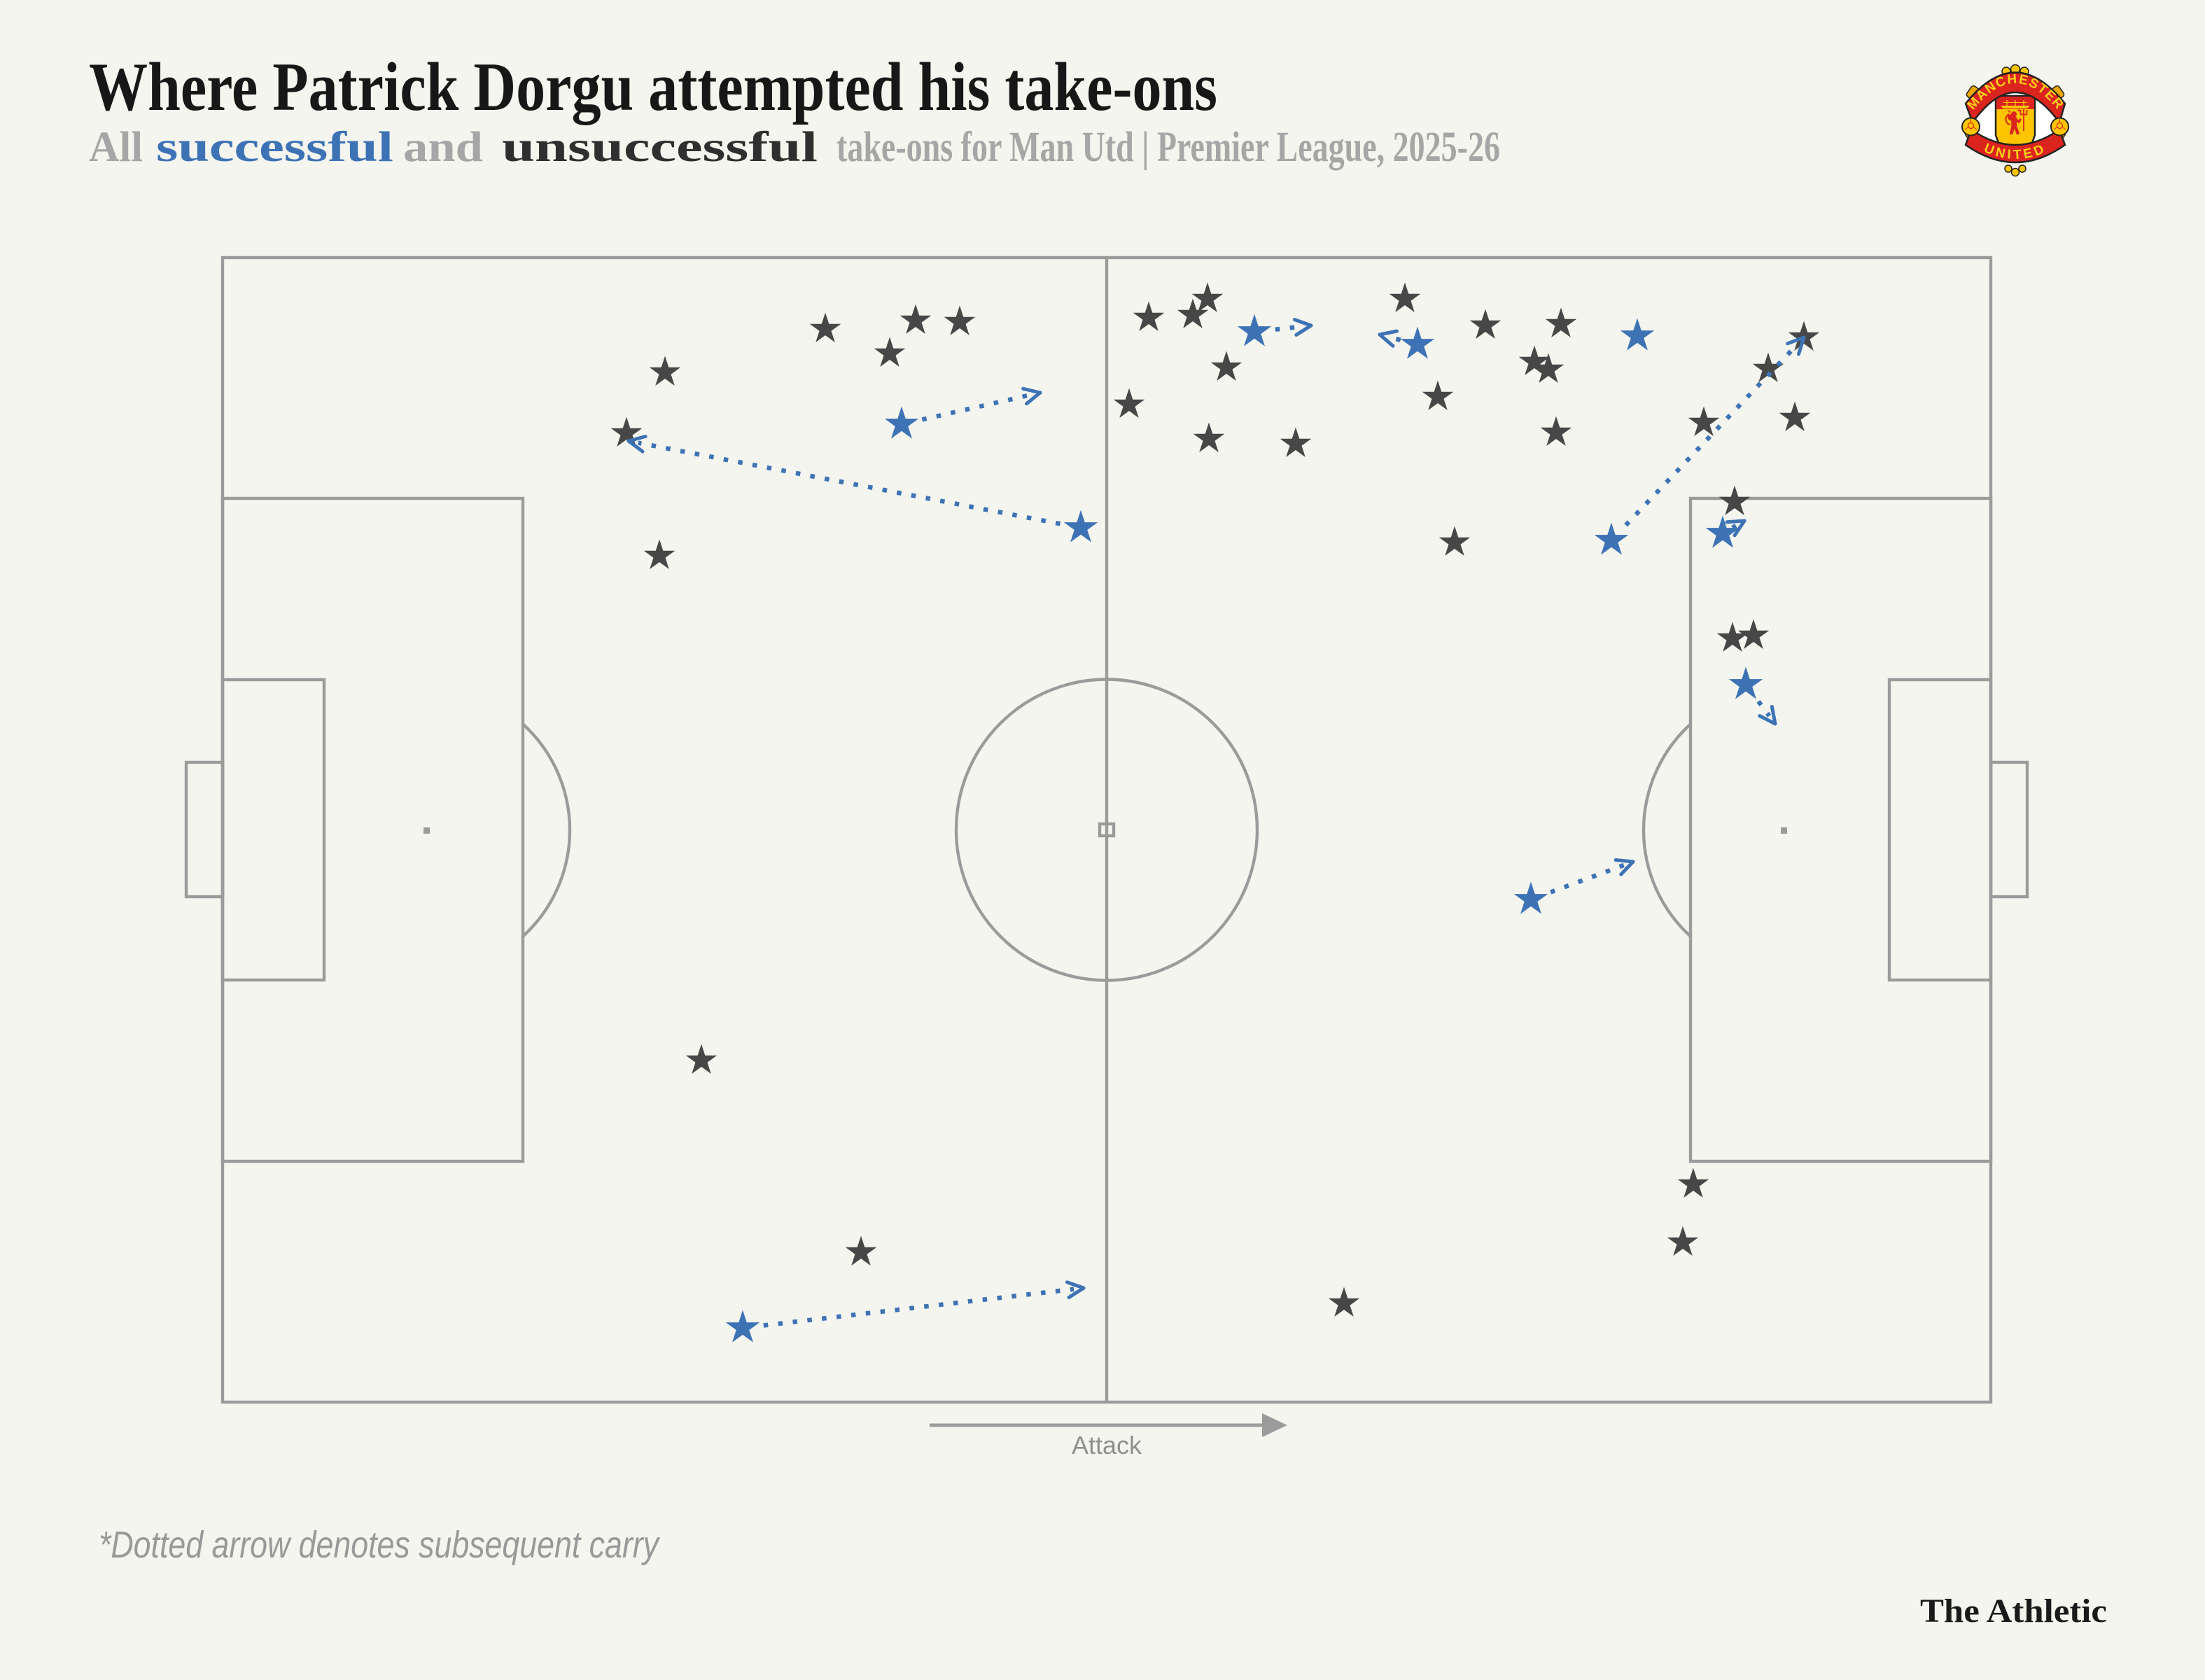 Image resolution: width=2205 pixels, height=1680 pixels. What do you see at coordinates (2013, 1611) in the screenshot?
I see `svg-text: The Athletic` at bounding box center [2013, 1611].